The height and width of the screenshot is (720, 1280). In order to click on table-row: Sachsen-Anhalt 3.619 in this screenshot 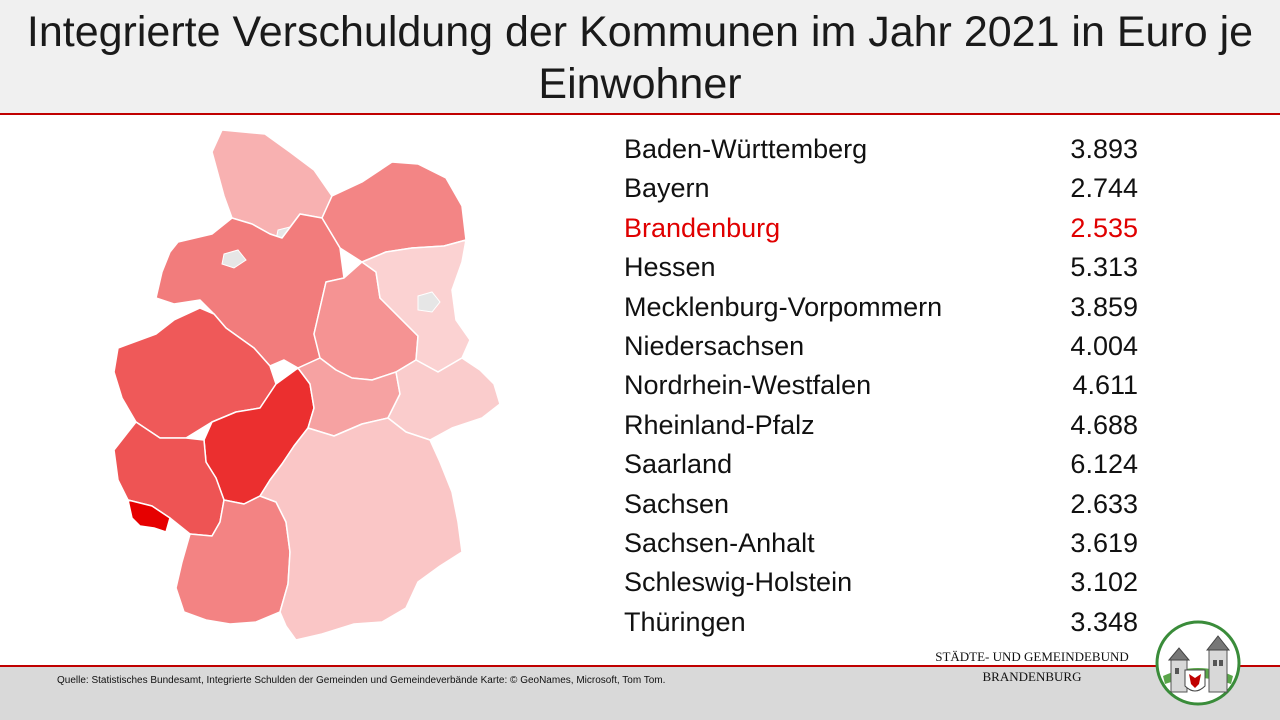, I will do `click(884, 543)`.